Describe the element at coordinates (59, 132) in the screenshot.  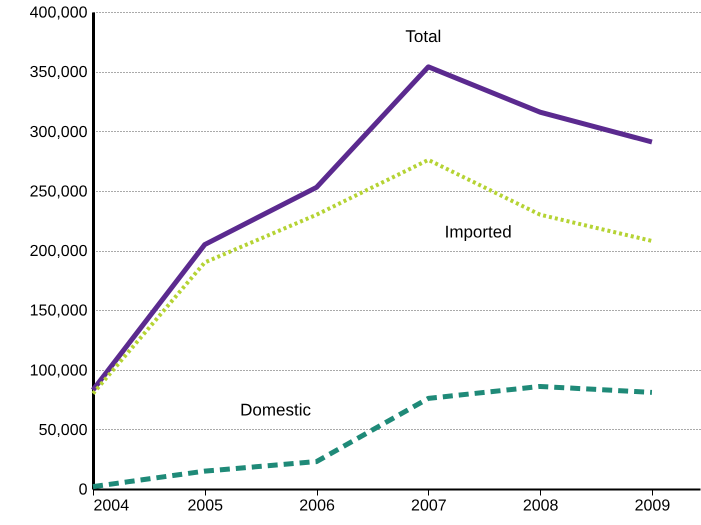
I see `y-tick-label: 300,000` at that location.